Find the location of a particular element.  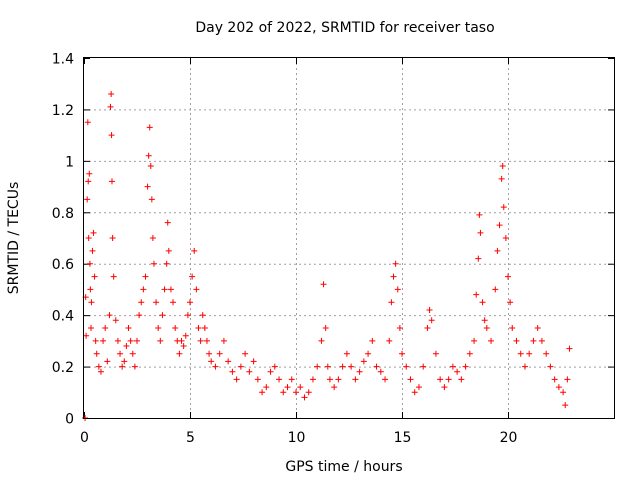

x-tick-label: 5 is located at coordinates (190, 438).